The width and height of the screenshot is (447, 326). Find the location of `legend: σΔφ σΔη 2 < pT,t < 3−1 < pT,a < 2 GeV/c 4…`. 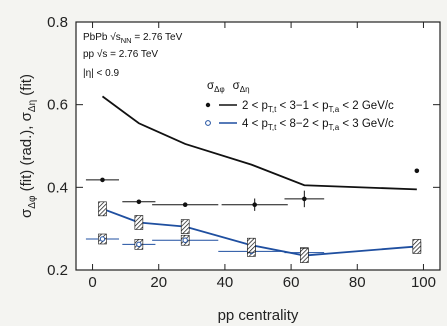

legend: σΔφ σΔη 2 < pT,t < 3−1 < pT,a < 2 GeV/c 4… is located at coordinates (299, 106).